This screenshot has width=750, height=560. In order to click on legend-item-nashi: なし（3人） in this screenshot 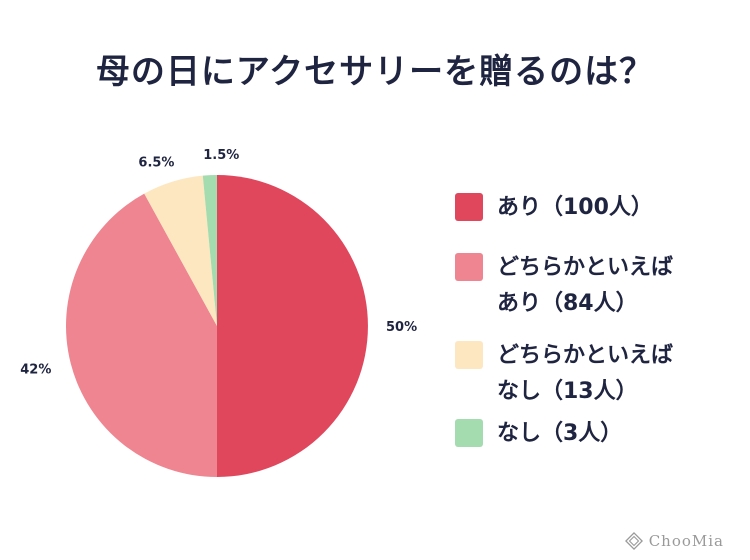, I will do `click(538, 434)`.